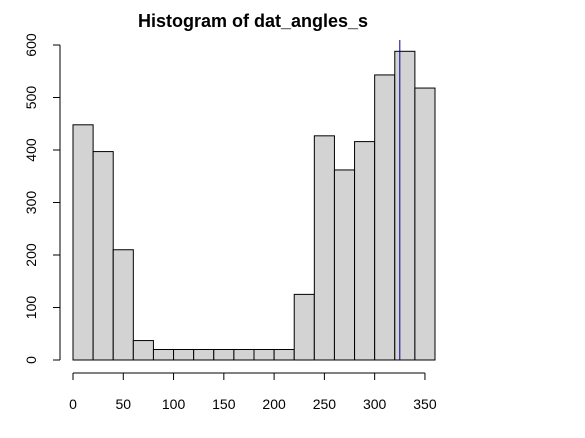  I want to click on x-tick-label: 300, so click(375, 404).